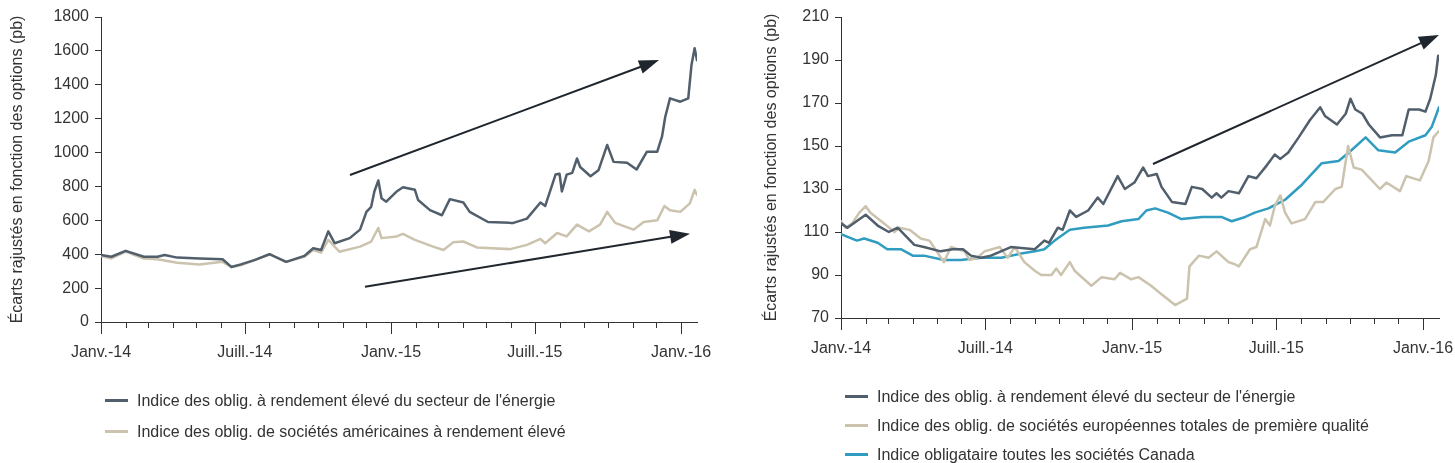  Describe the element at coordinates (816, 188) in the screenshot. I see `y-tick-label: 130` at that location.